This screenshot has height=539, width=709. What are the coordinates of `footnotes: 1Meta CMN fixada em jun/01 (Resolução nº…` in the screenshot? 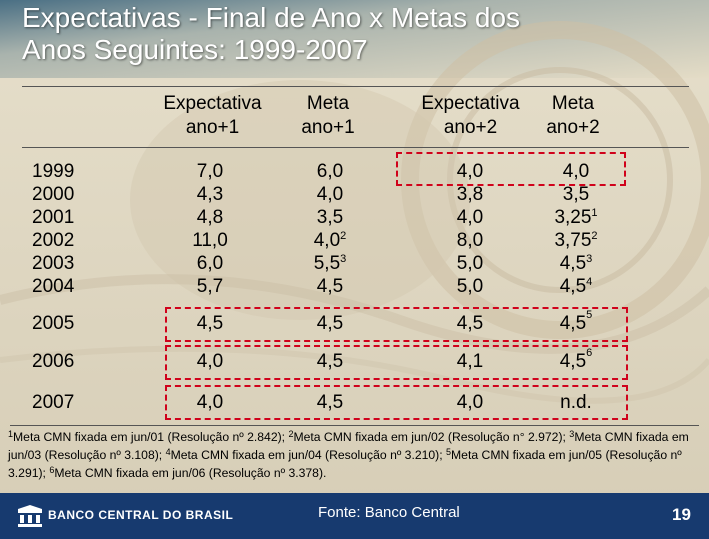 It's located at (348, 454).